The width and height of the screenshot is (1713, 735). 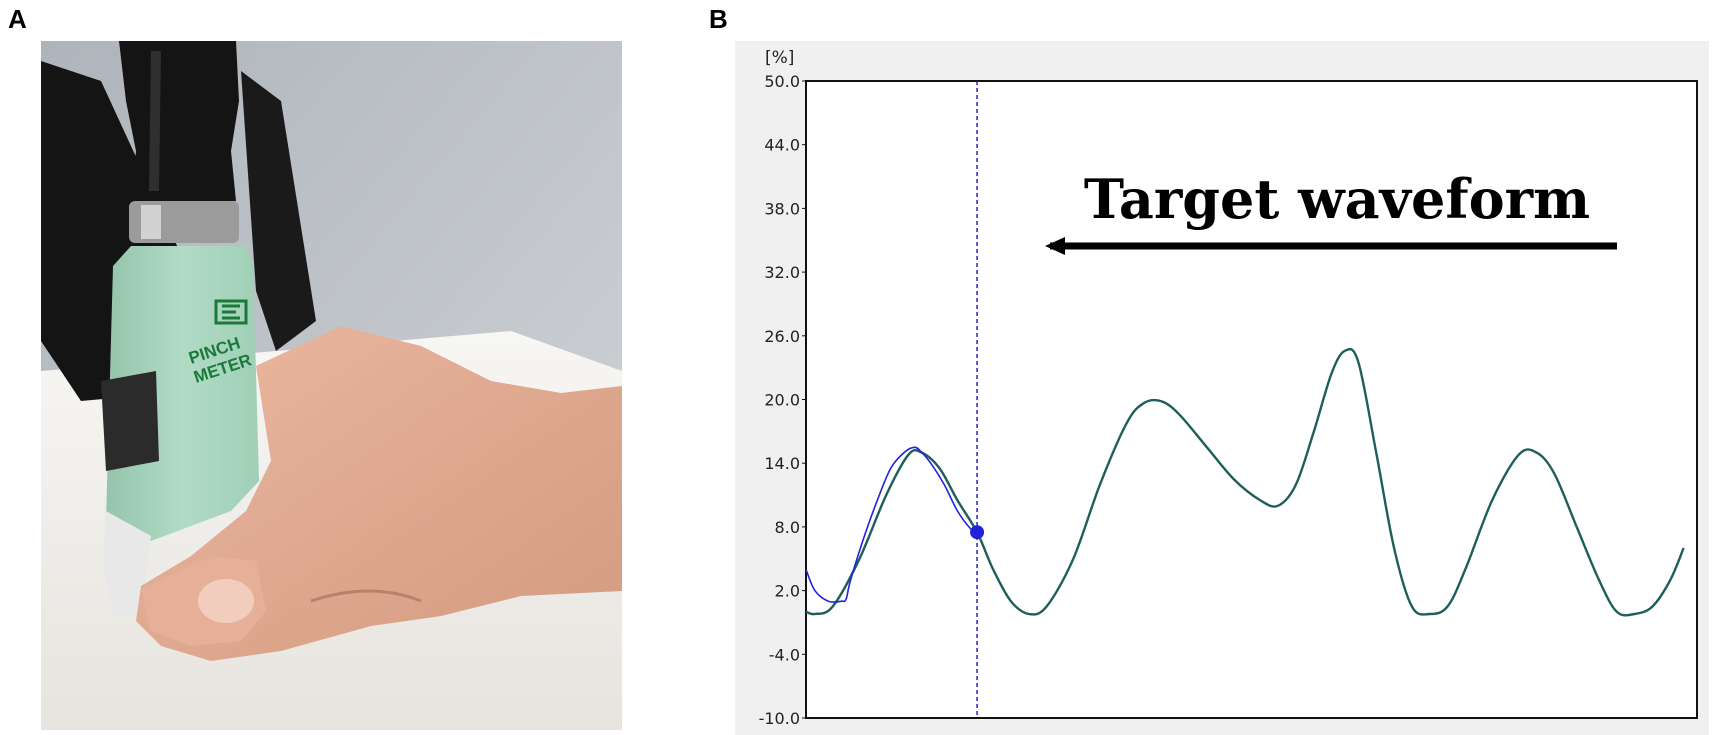 I want to click on pinch-meter-logo, so click(x=231, y=312).